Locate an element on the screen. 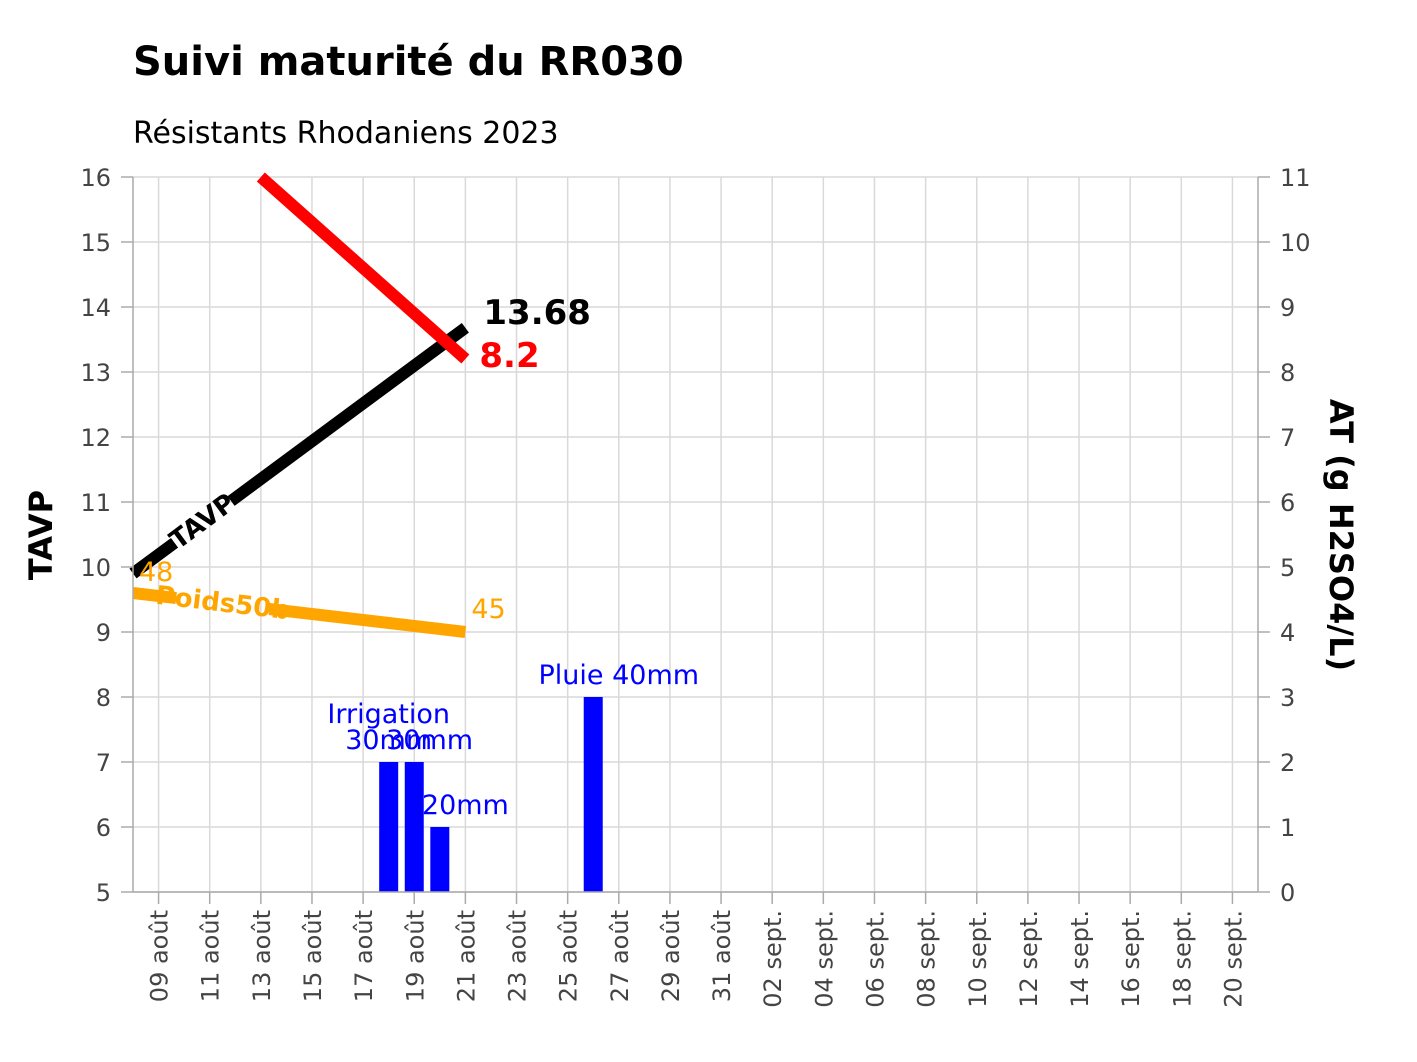  y-tick-label: 13 is located at coordinates (95, 373).